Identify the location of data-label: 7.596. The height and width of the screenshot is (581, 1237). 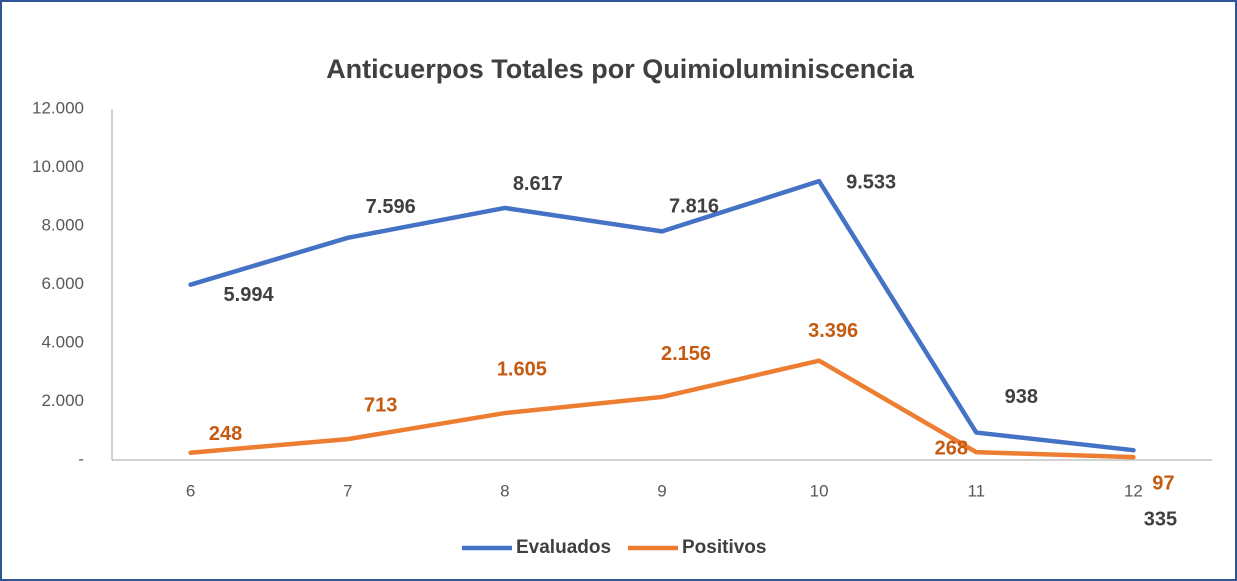
(391, 207).